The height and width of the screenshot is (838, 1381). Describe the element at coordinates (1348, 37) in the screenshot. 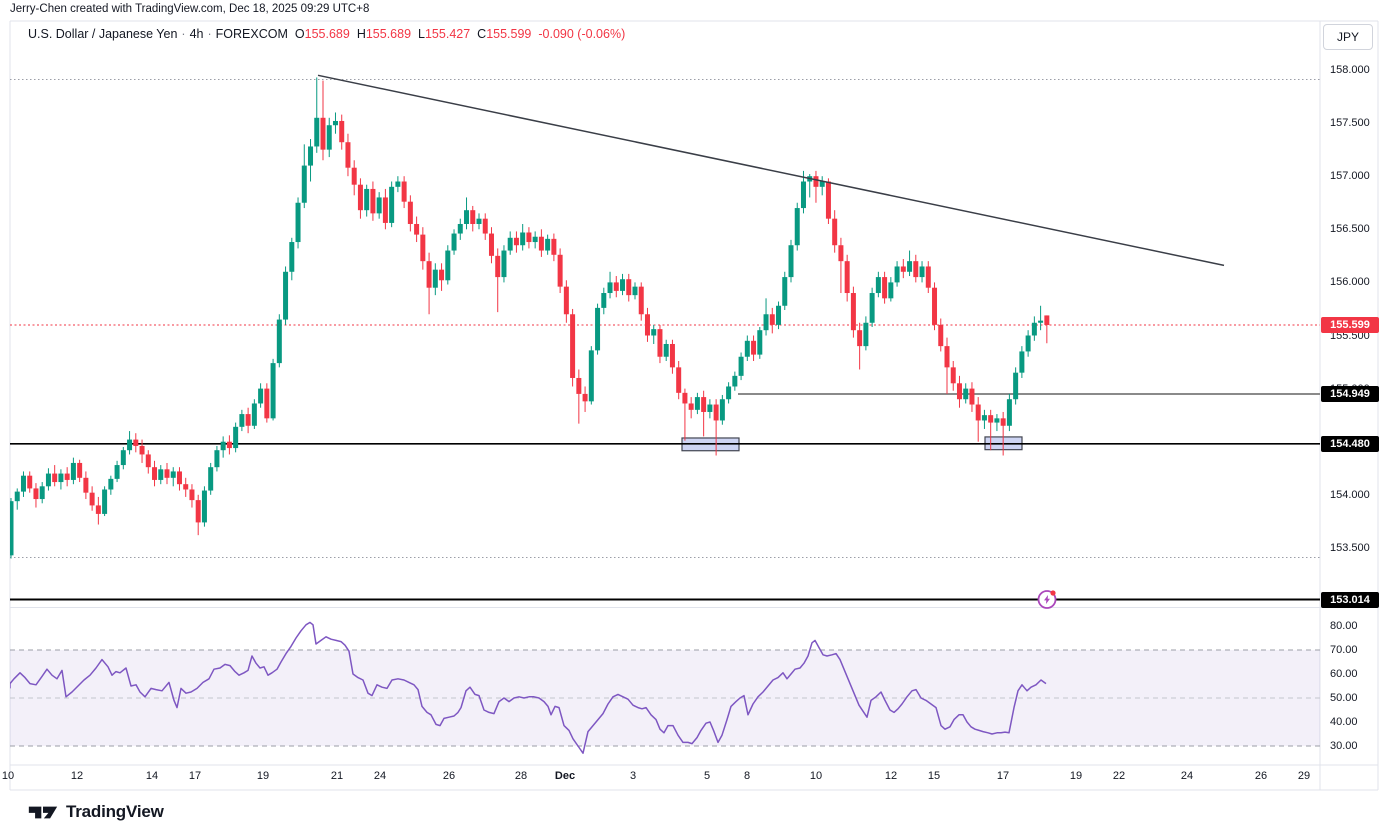

I see `currency-toggle-button: JPY` at that location.